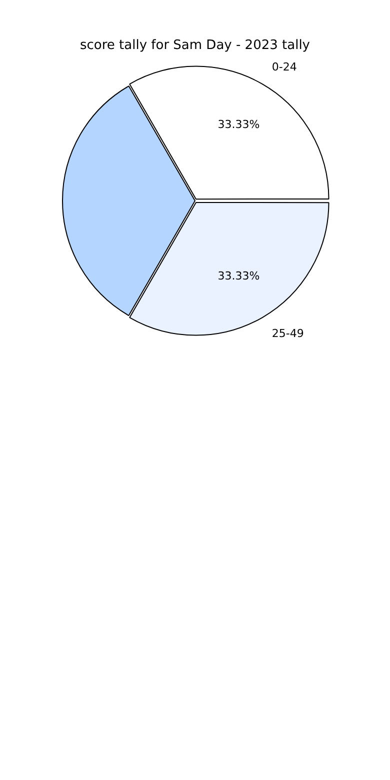  Describe the element at coordinates (284, 67) in the screenshot. I see `slice-label: 0-24` at that location.